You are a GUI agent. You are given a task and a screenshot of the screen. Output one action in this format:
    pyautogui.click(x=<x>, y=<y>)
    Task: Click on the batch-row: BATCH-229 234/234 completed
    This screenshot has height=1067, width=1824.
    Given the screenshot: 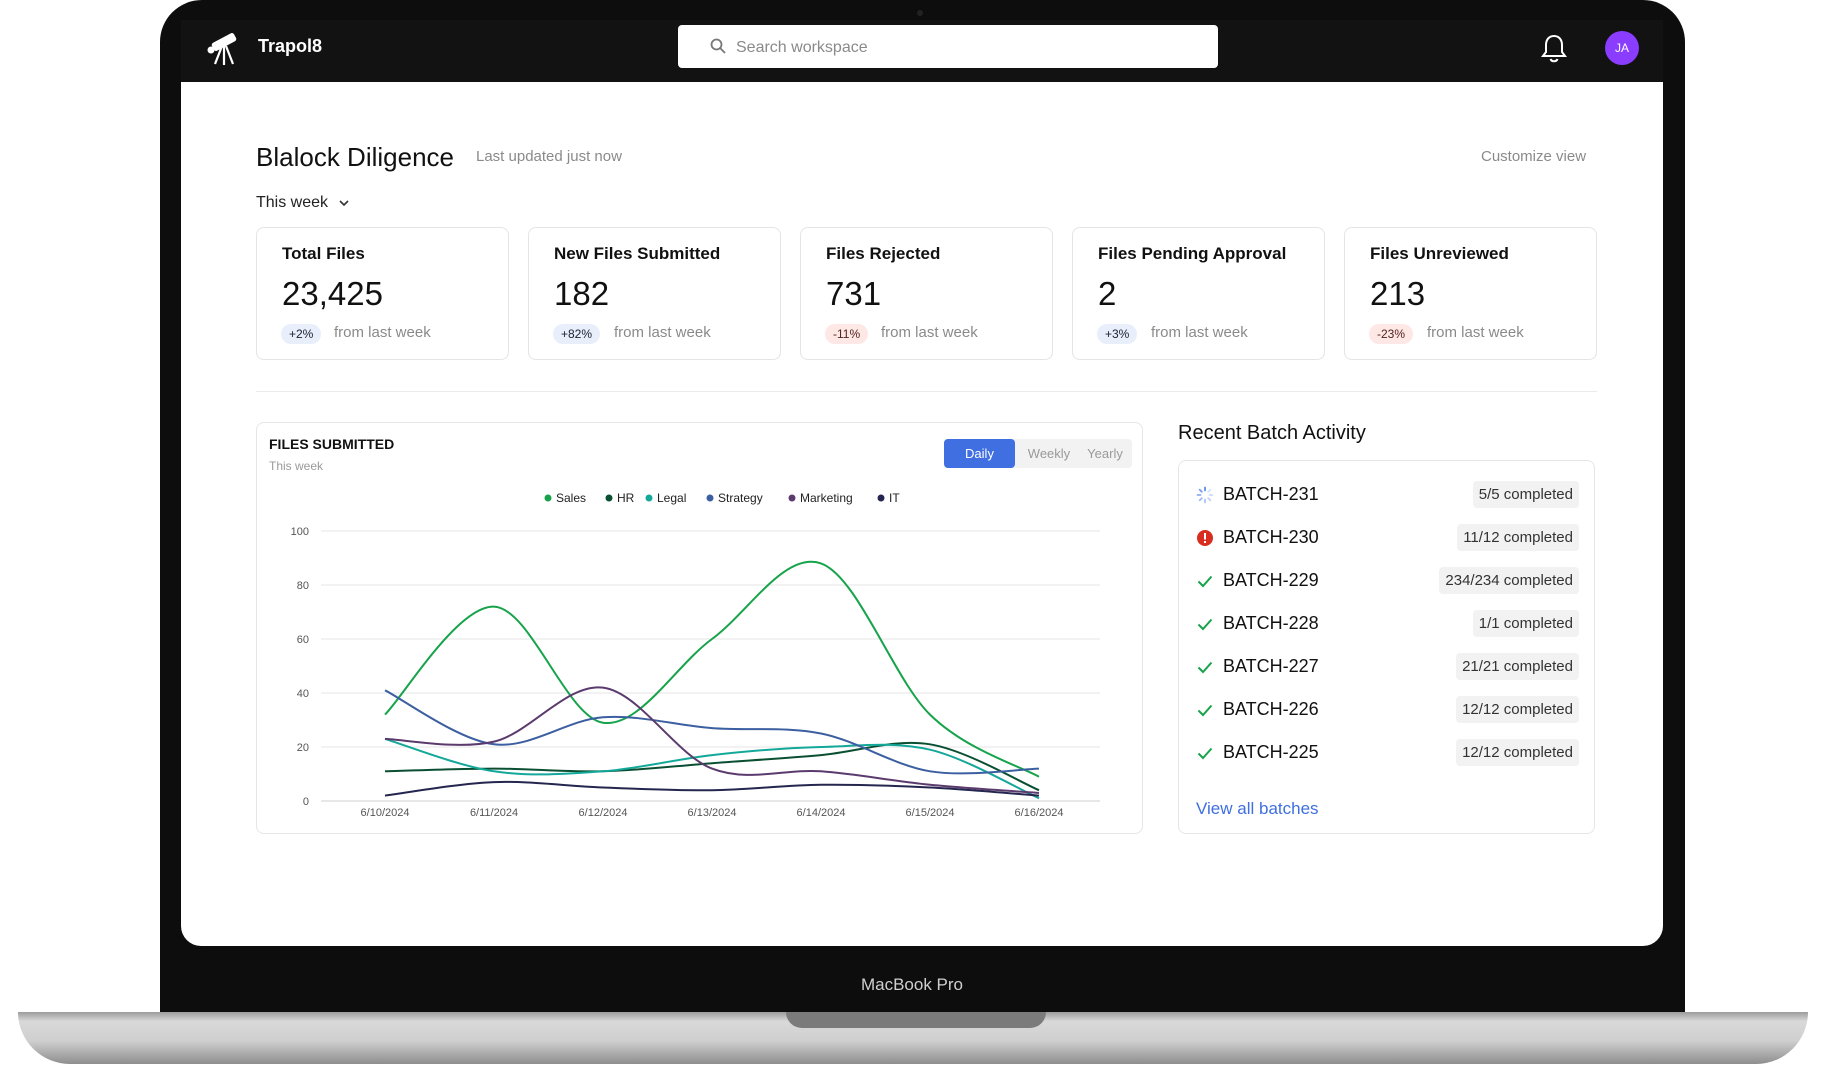 What is the action you would take?
    pyautogui.click(x=1387, y=581)
    